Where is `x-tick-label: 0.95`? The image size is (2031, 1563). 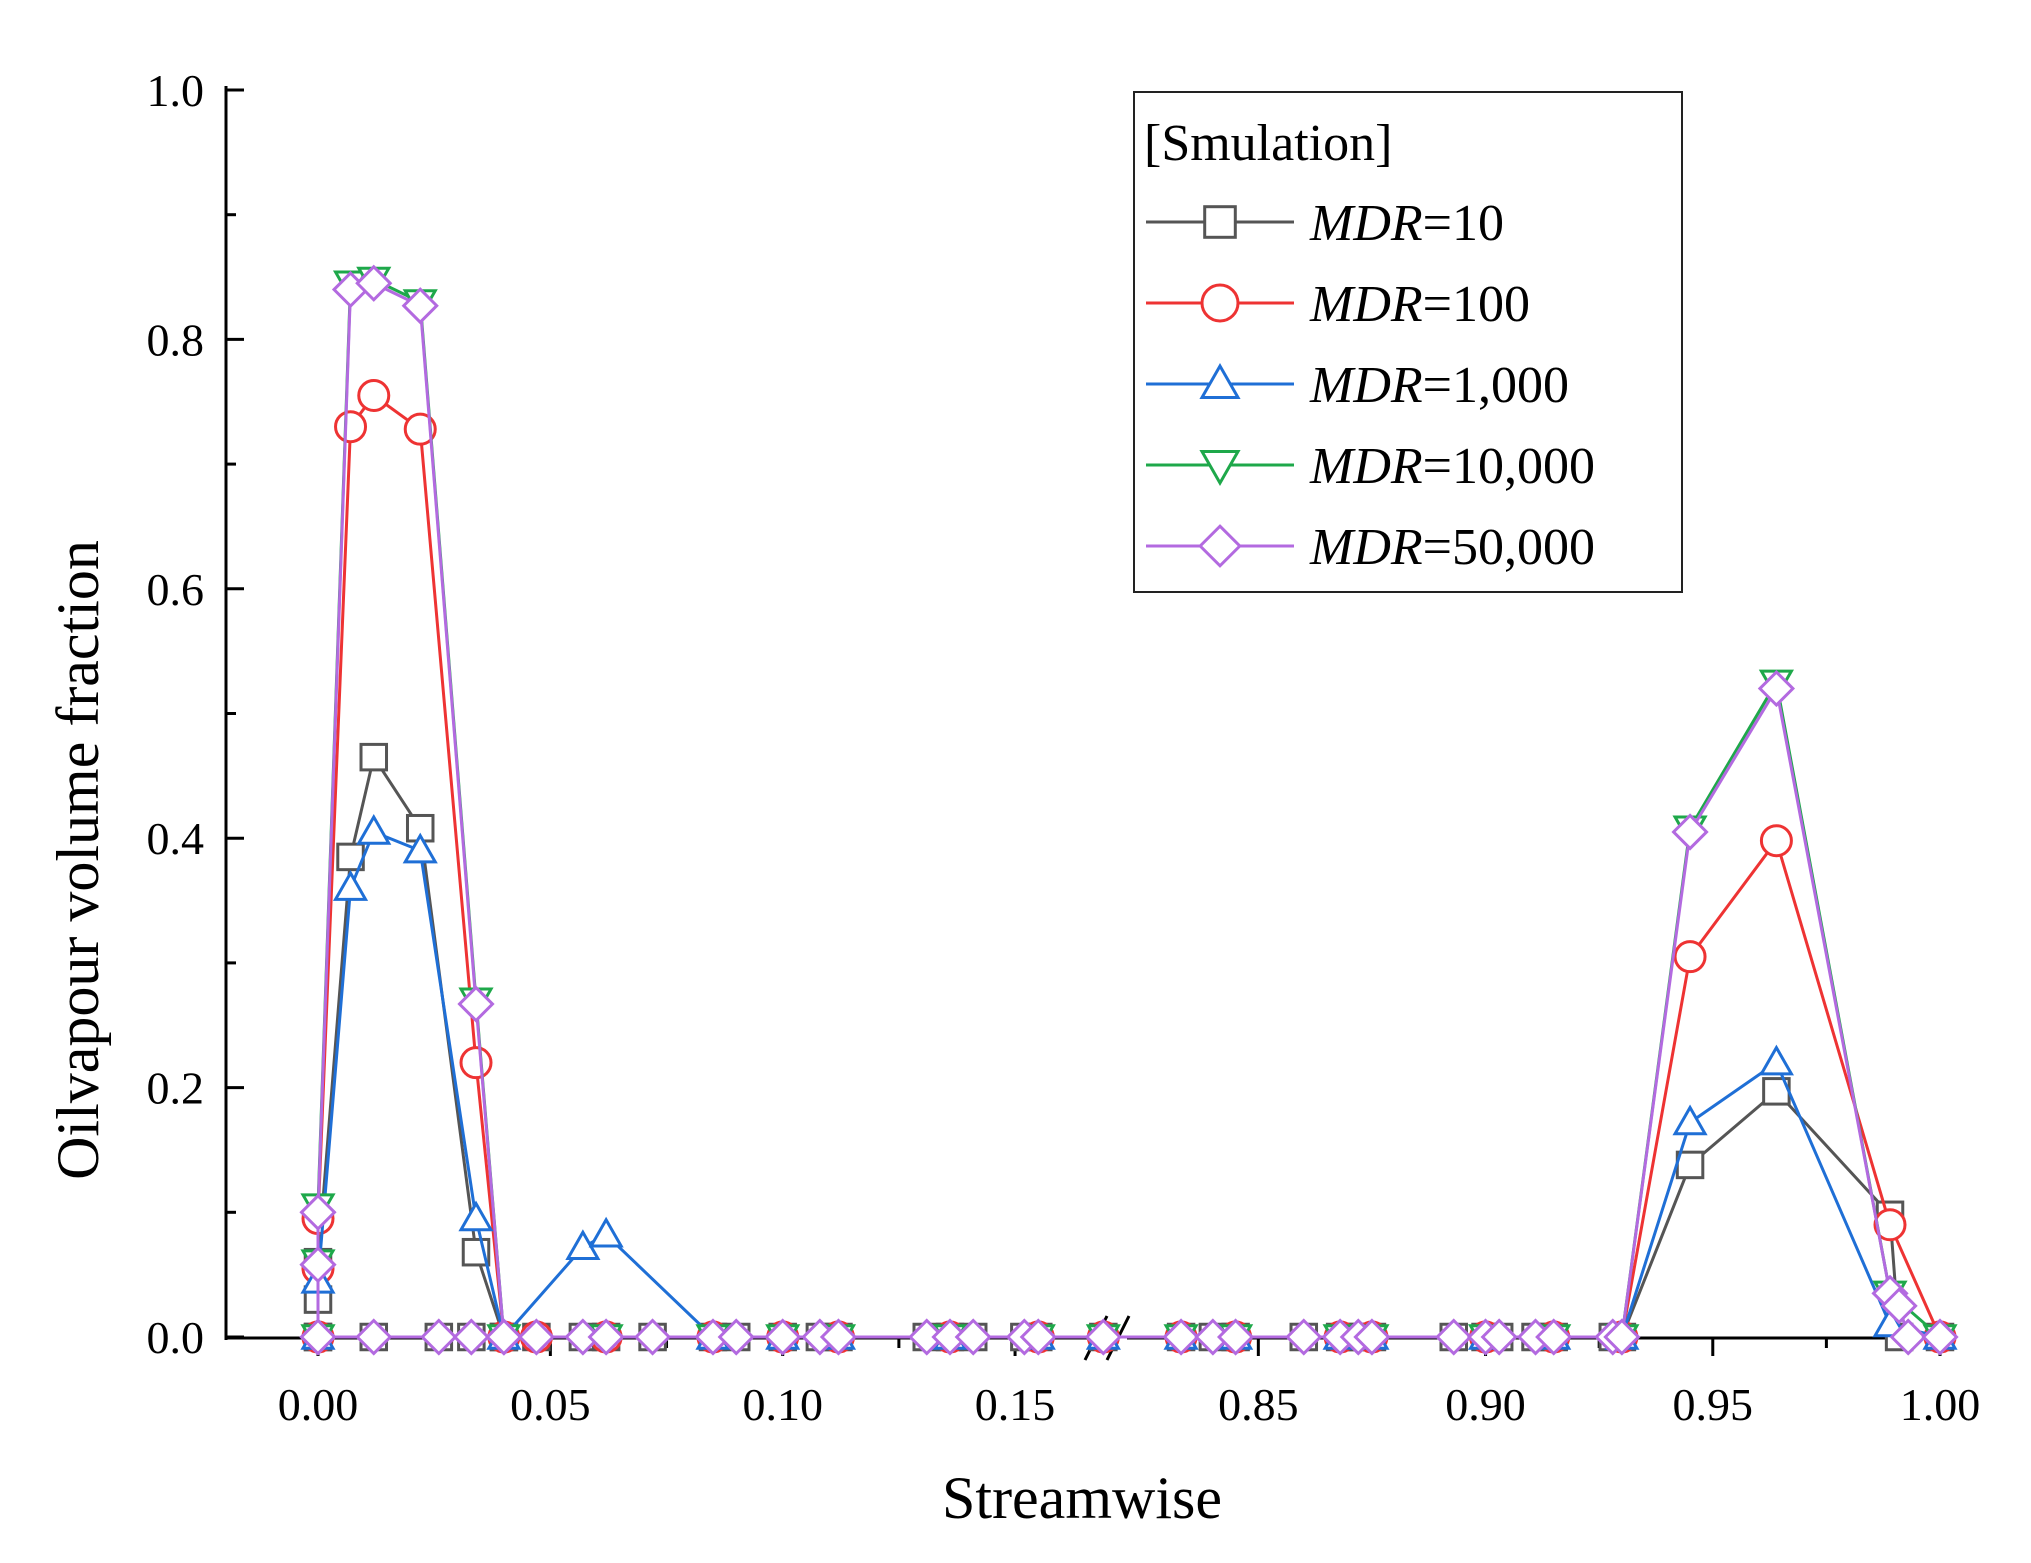
x-tick-label: 0.95 is located at coordinates (1713, 1404).